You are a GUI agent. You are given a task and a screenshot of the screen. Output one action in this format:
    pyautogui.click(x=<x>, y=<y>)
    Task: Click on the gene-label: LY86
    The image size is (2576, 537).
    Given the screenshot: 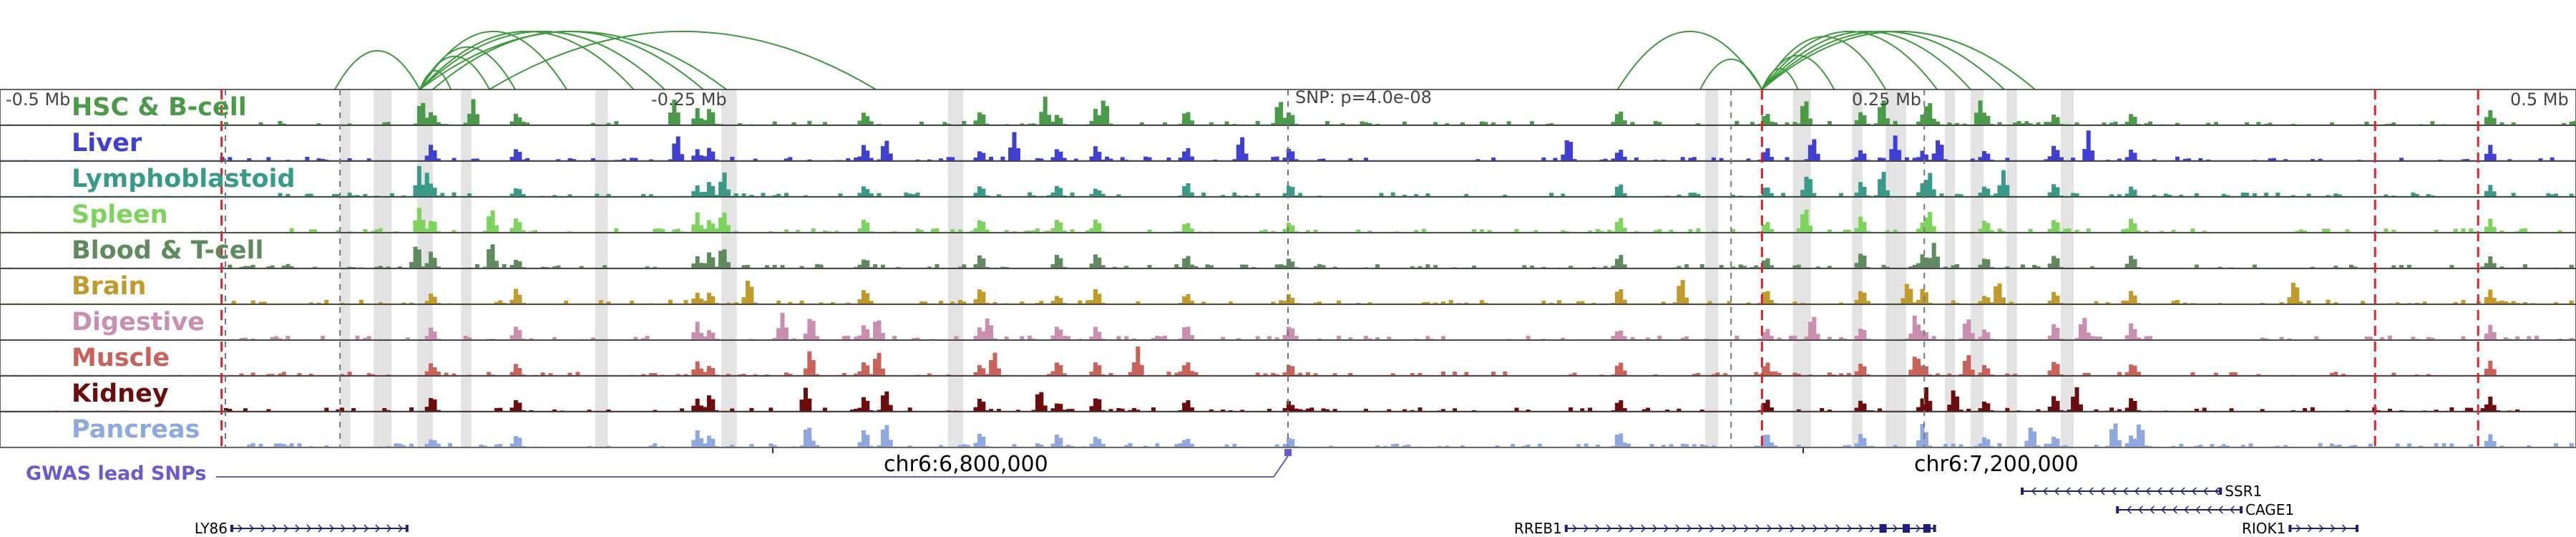 What is the action you would take?
    pyautogui.click(x=211, y=528)
    